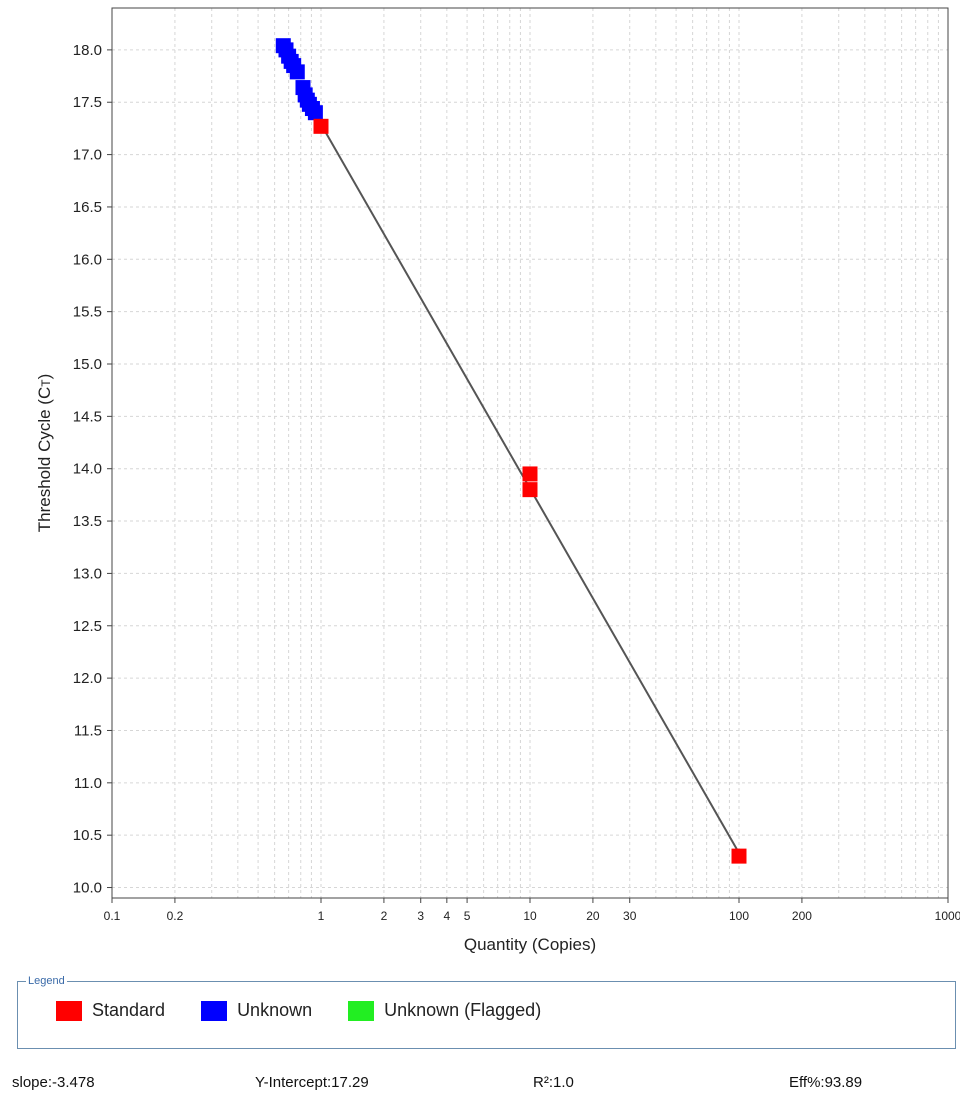 This screenshot has width=960, height=1098. I want to click on y-tick-label: 15.0, so click(87, 364).